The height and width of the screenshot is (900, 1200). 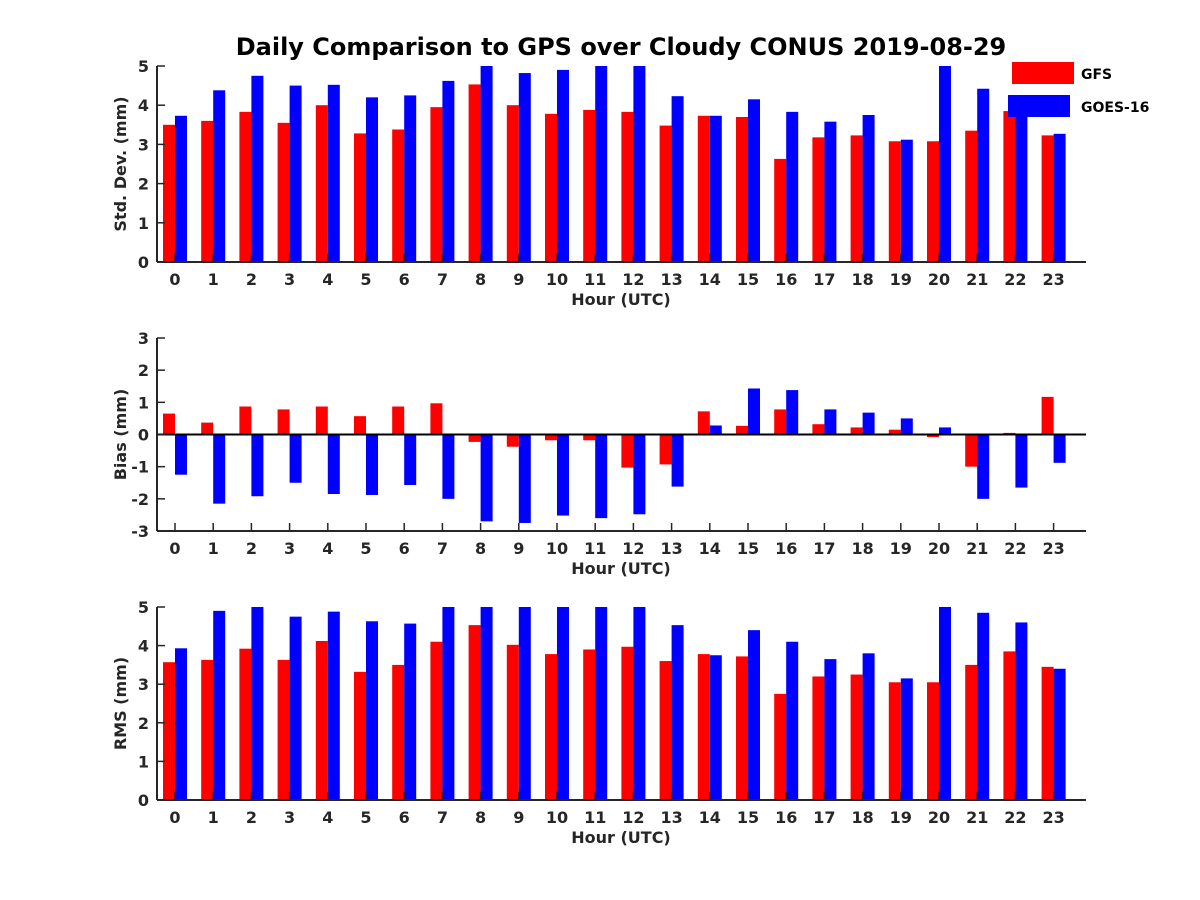 What do you see at coordinates (140, 499) in the screenshot?
I see `y-tick-label: -2` at bounding box center [140, 499].